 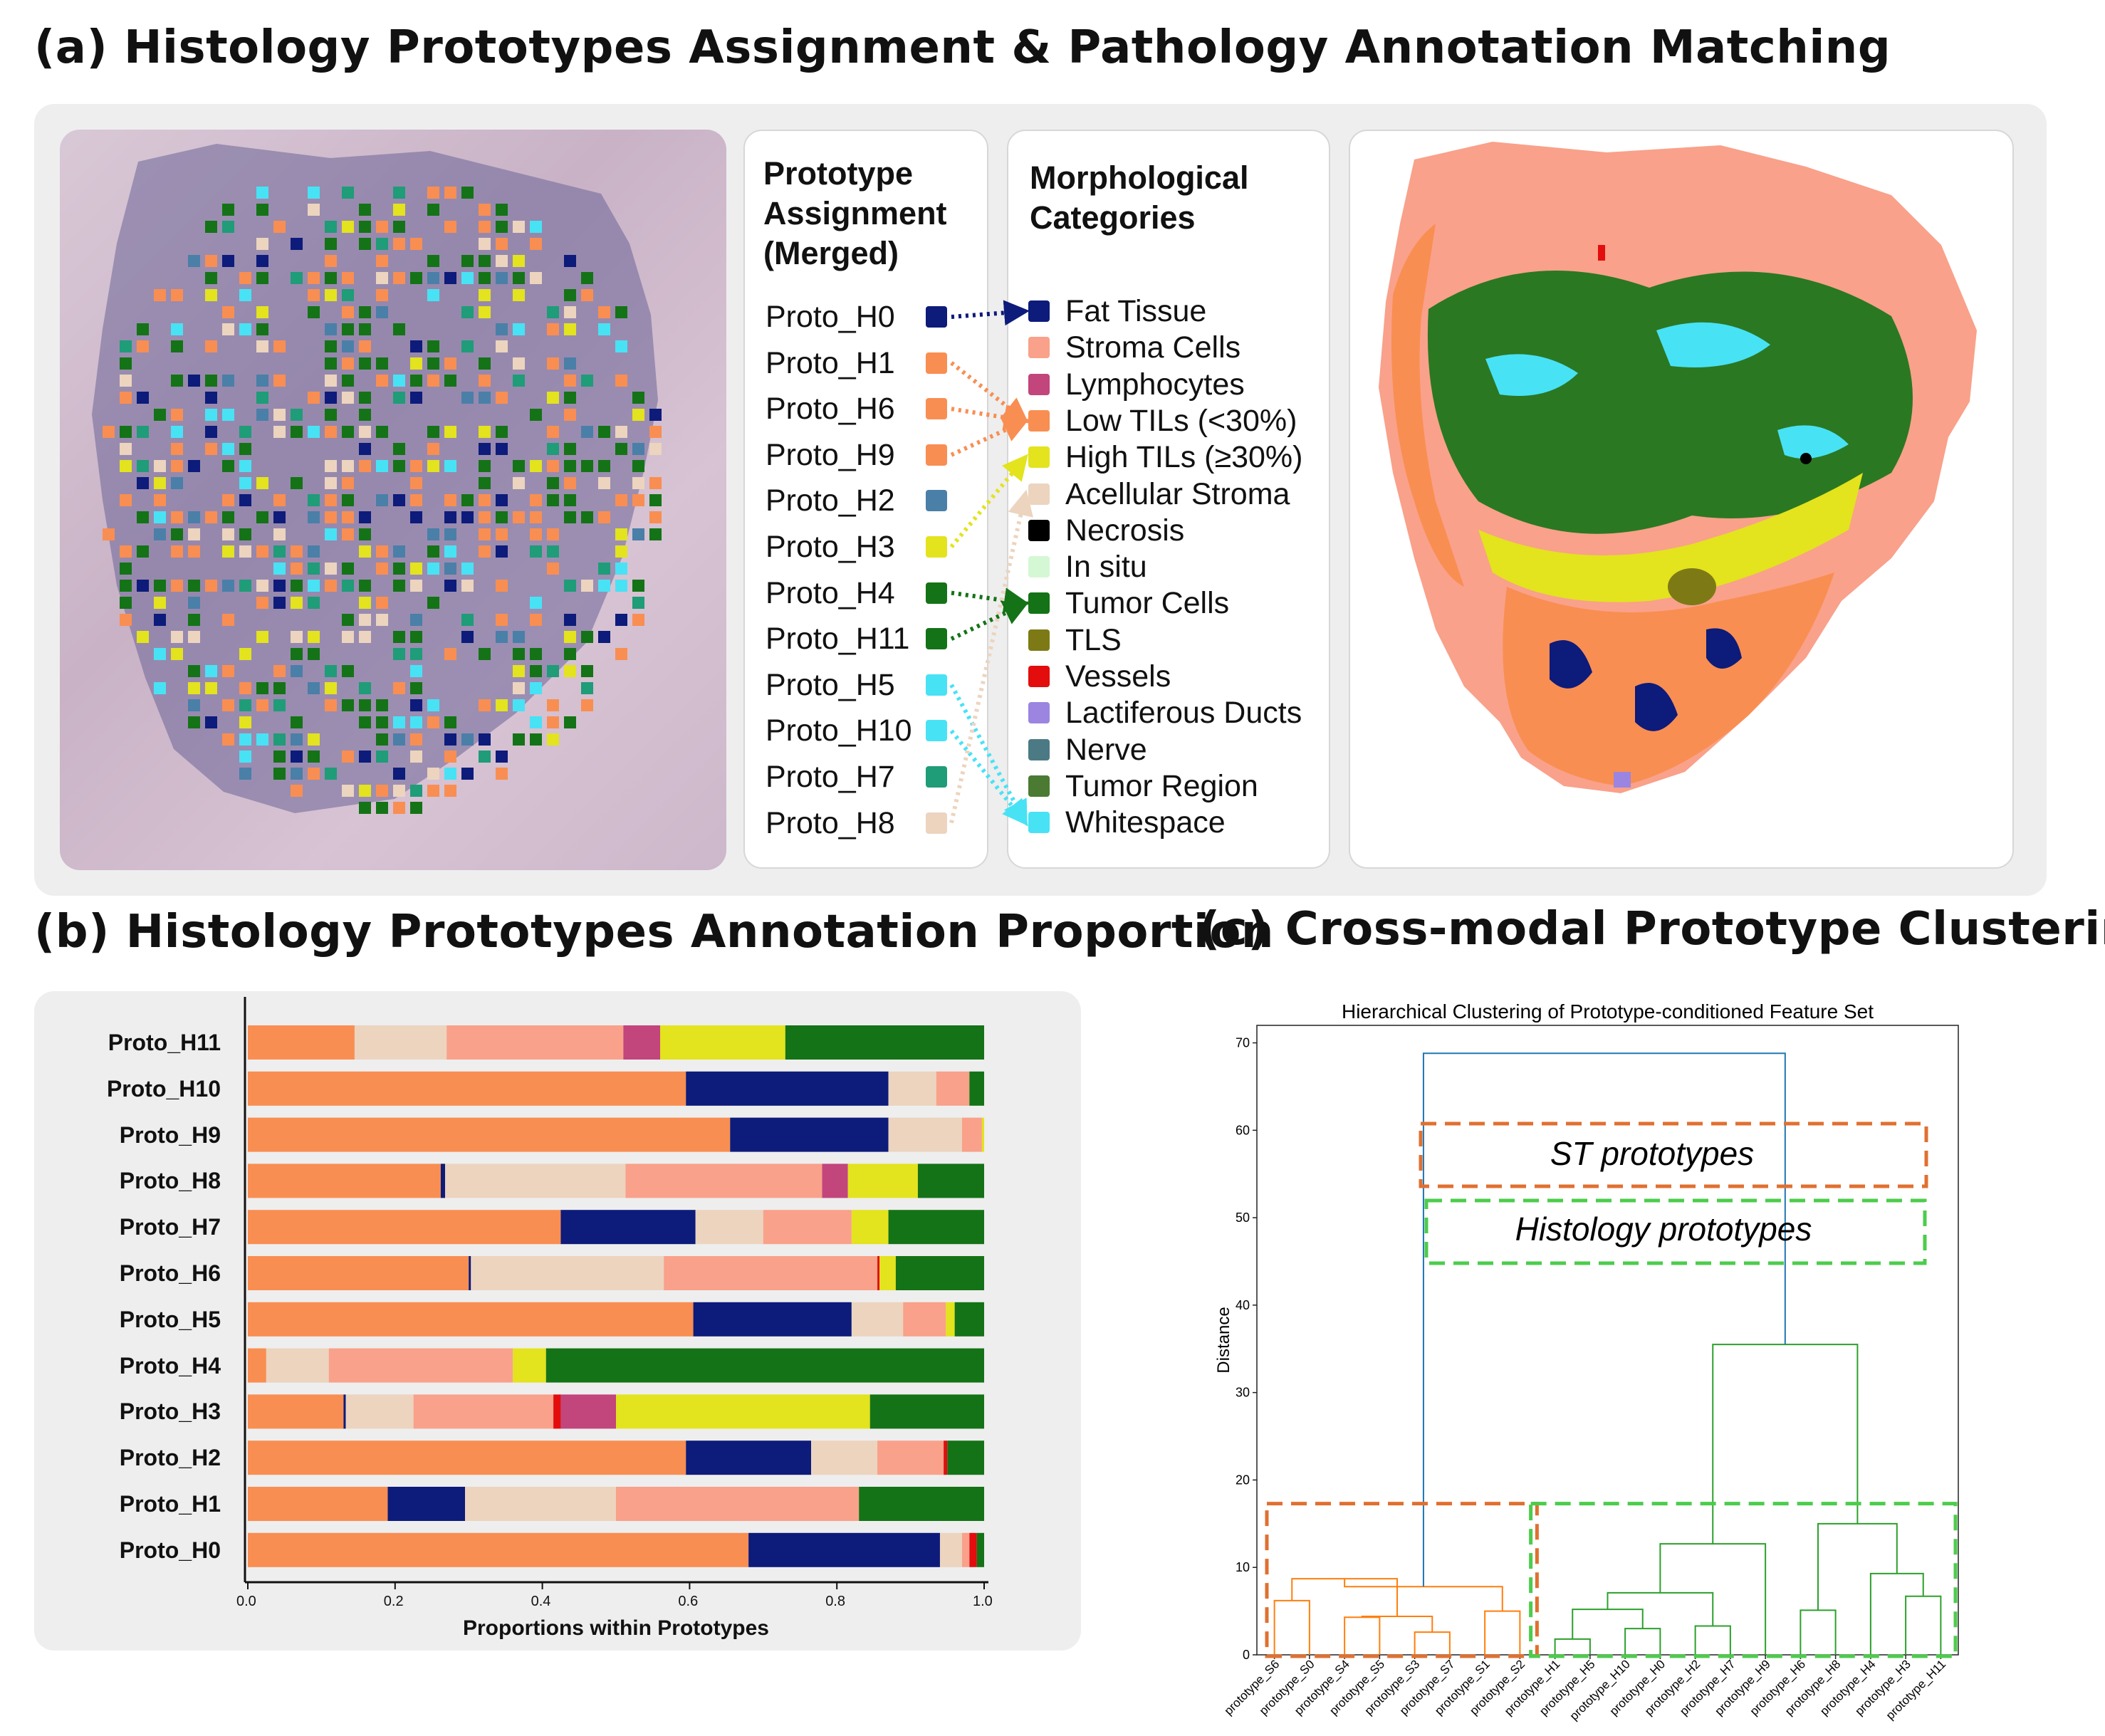 What do you see at coordinates (1139, 198) in the screenshot?
I see `morph-title: Morphological Categories` at bounding box center [1139, 198].